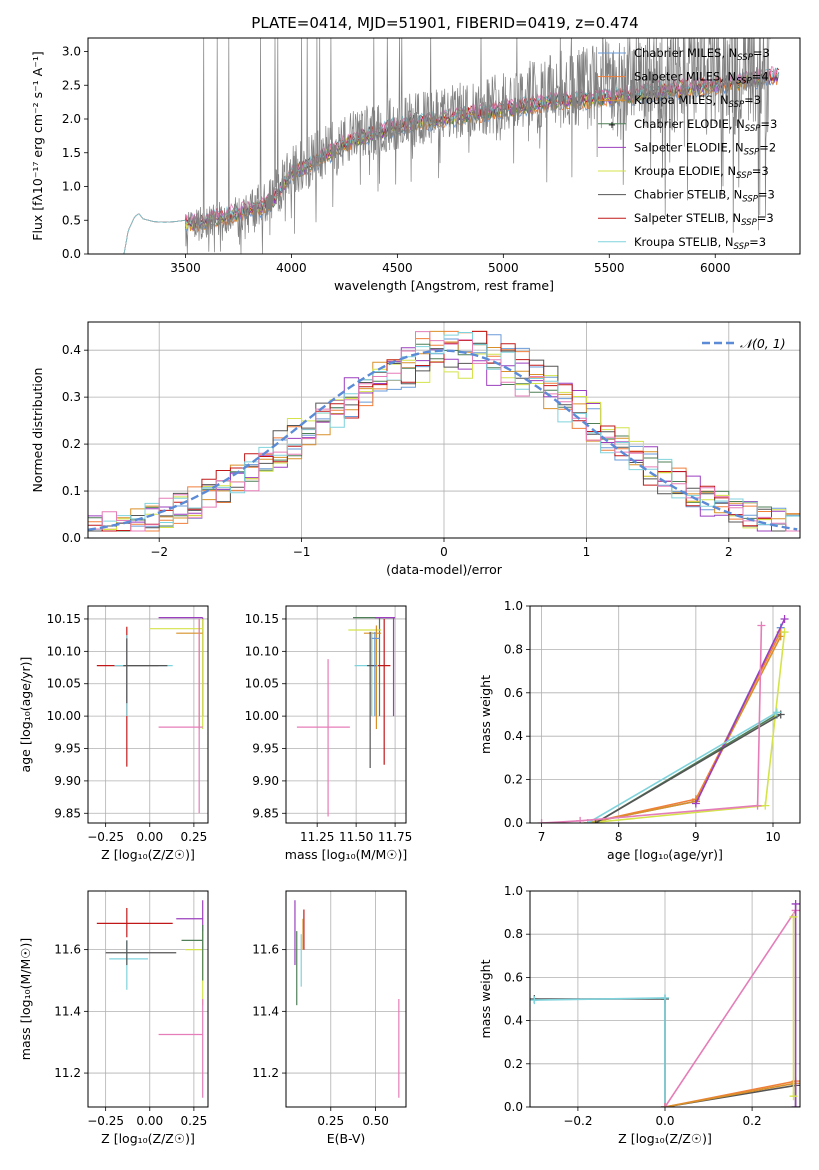 Image resolution: width=819 pixels, height=1170 pixels. What do you see at coordinates (689, 124) in the screenshot?
I see `legend-label-name: Chabrier ELODIE, N` at bounding box center [689, 124].